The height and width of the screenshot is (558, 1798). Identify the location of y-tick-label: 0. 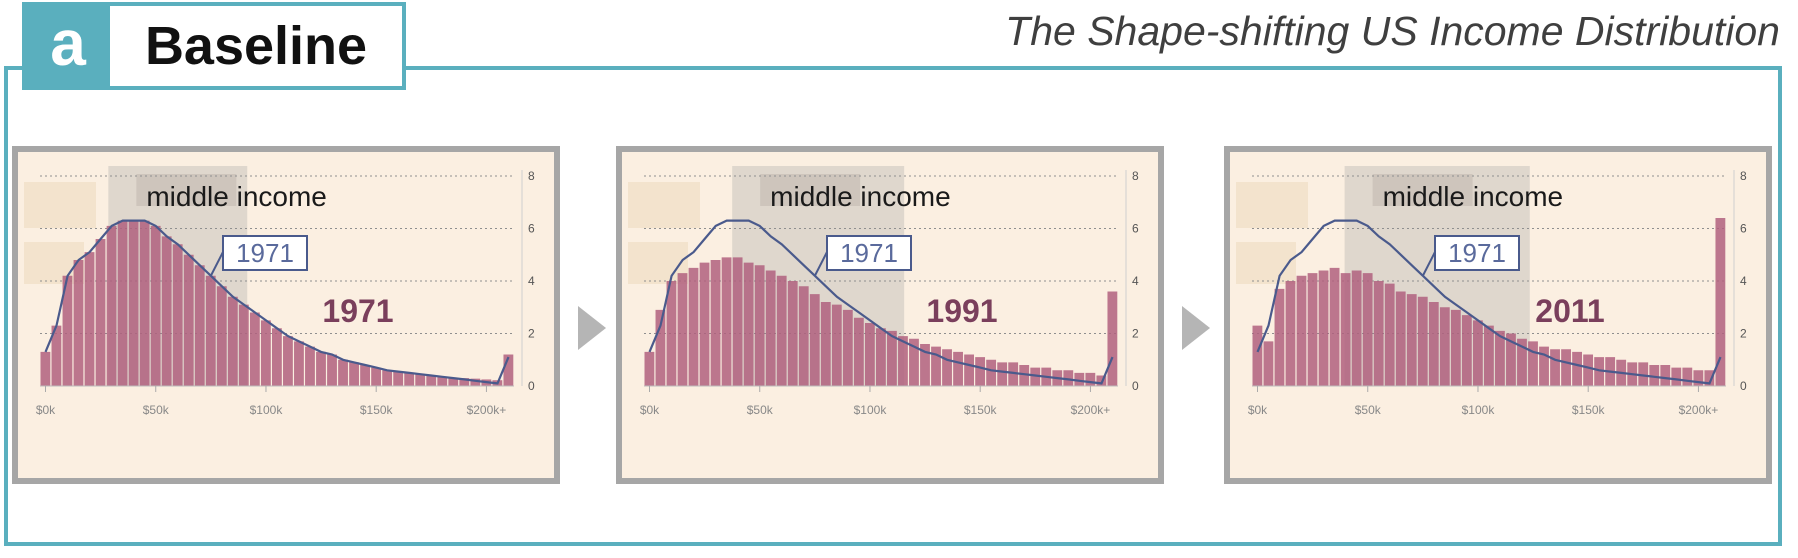
(1743, 386).